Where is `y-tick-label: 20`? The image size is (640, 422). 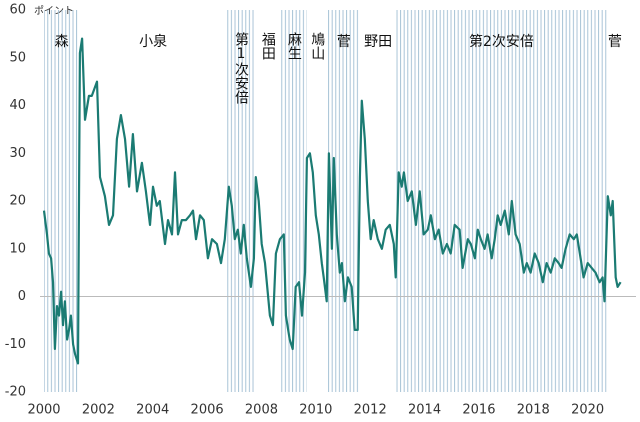 y-tick-label: 20 is located at coordinates (17, 201).